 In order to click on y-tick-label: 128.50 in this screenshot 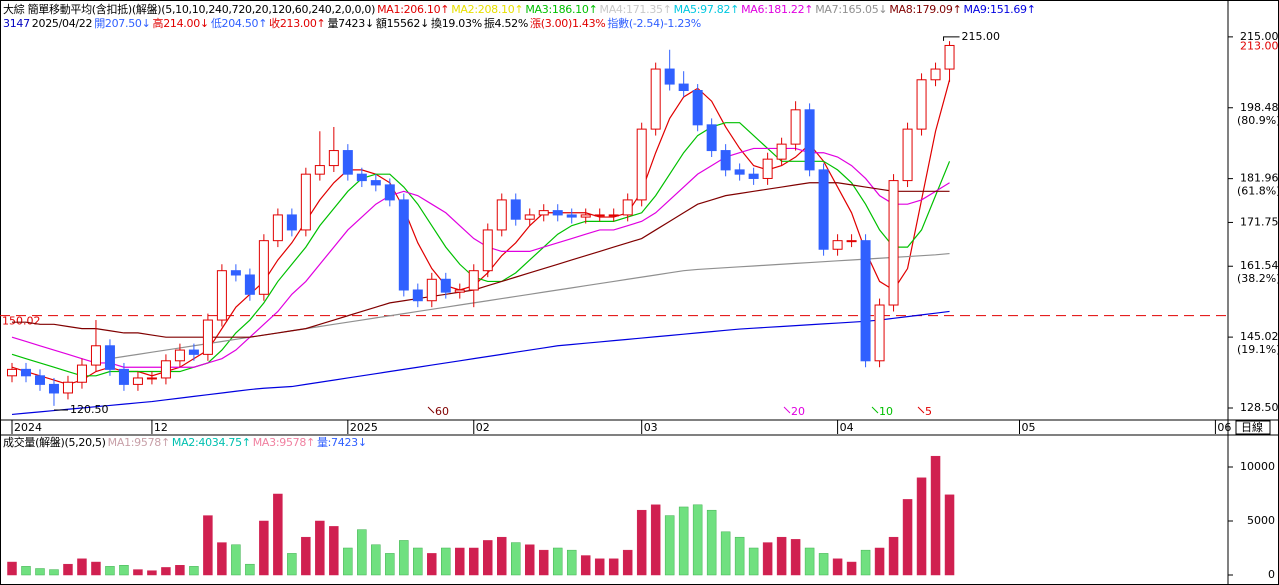, I will do `click(1259, 407)`.